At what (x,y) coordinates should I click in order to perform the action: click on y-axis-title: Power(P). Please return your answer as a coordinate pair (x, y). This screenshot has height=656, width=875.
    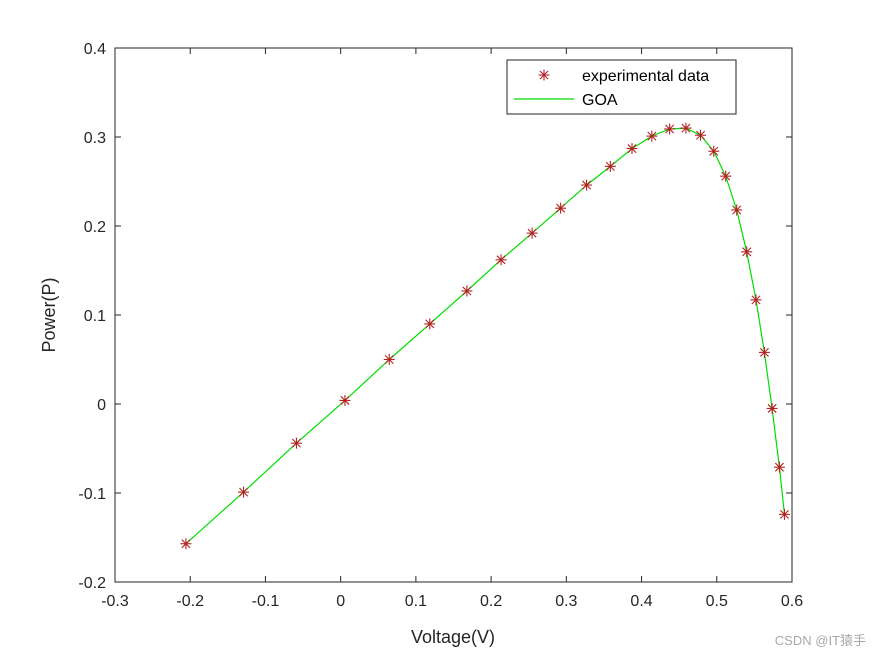
    Looking at the image, I should click on (49, 314).